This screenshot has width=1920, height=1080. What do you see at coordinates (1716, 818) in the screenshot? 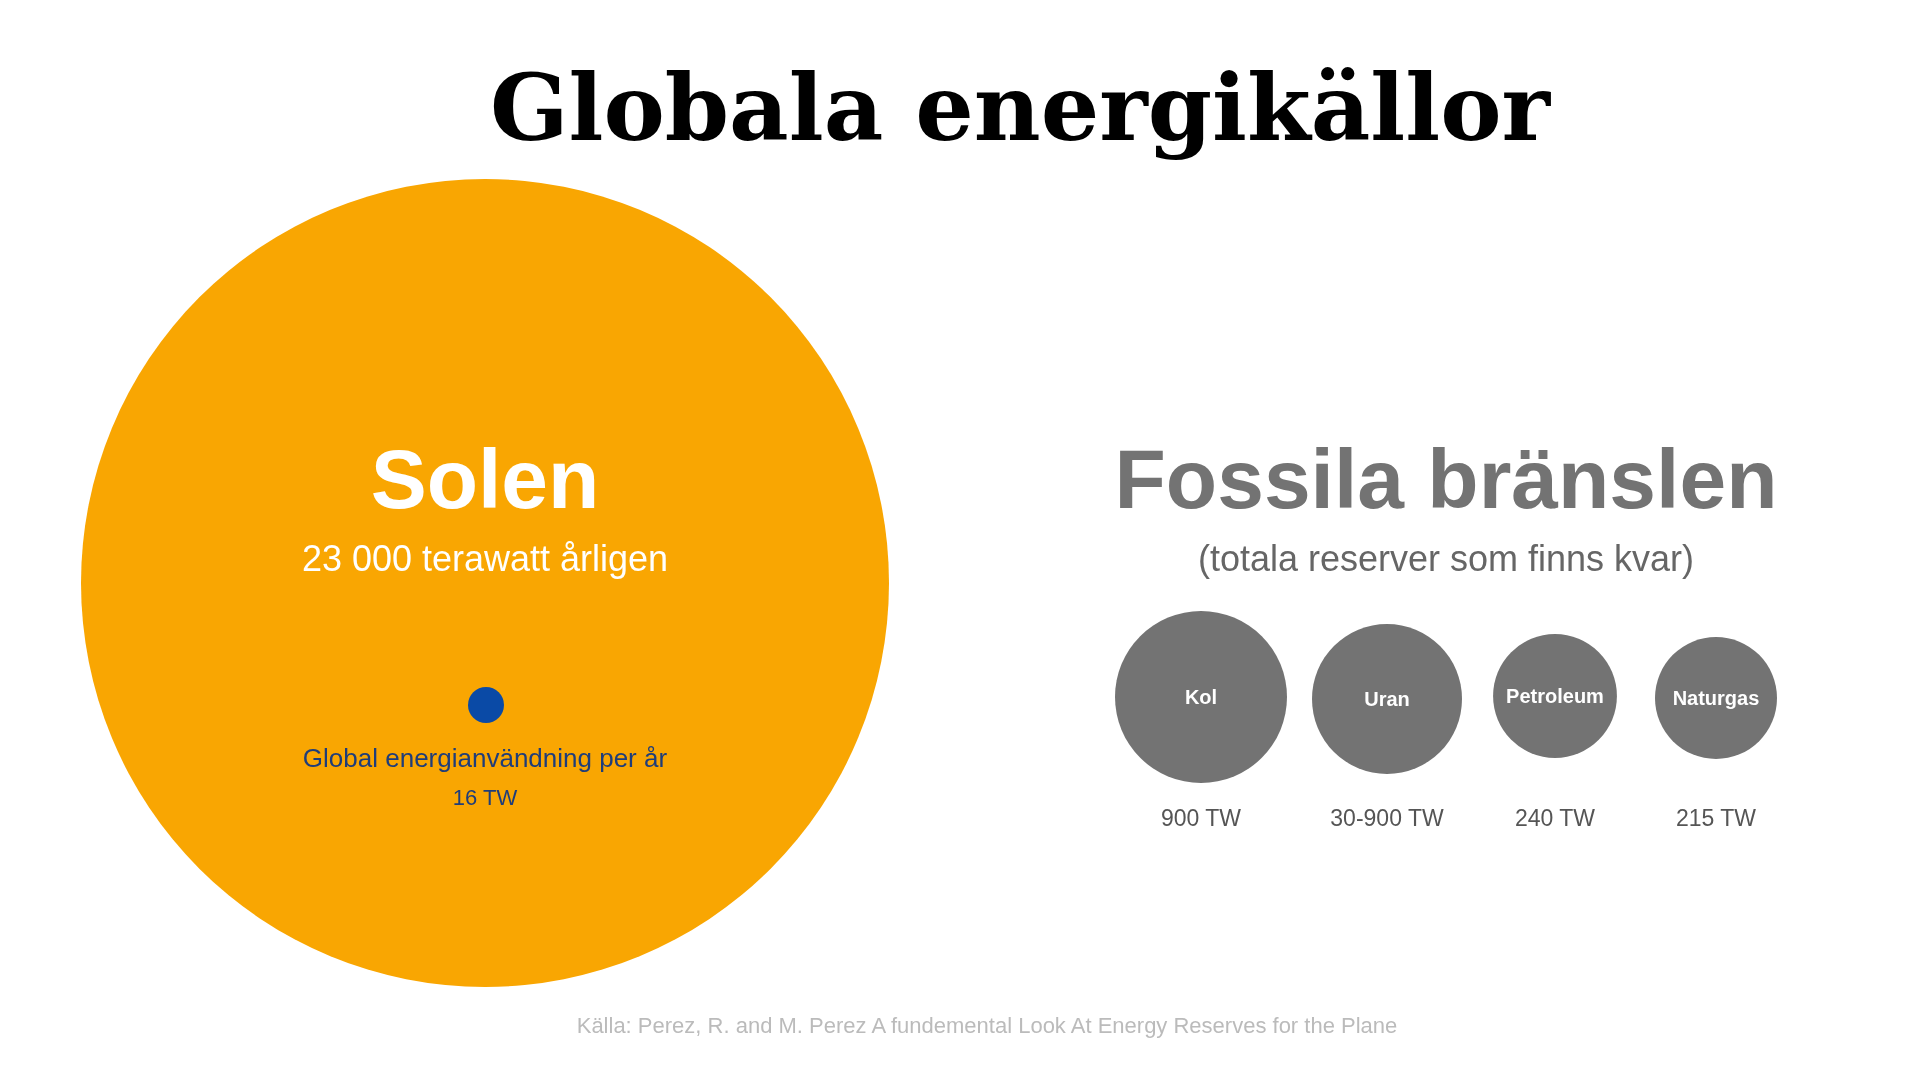
I see `data-label: 215 TW` at bounding box center [1716, 818].